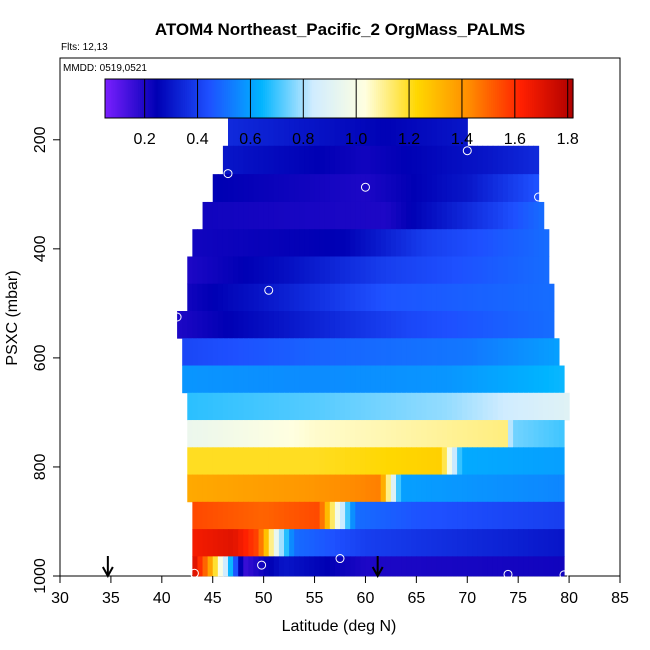 The width and height of the screenshot is (650, 650). Describe the element at coordinates (518, 598) in the screenshot. I see `x-tick-label: 75` at that location.